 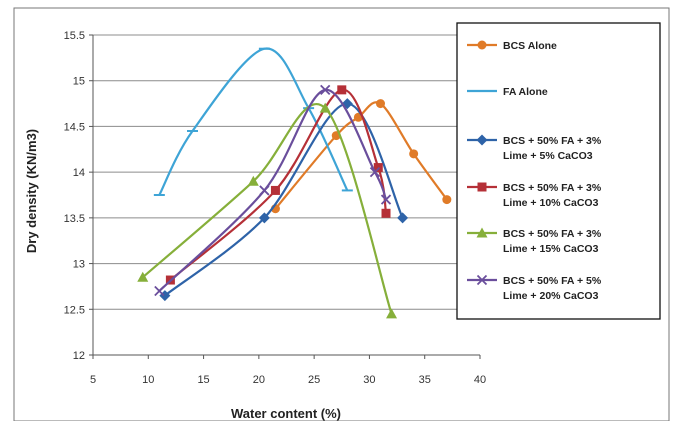 What do you see at coordinates (314, 380) in the screenshot?
I see `x-tick-label: 25` at bounding box center [314, 380].